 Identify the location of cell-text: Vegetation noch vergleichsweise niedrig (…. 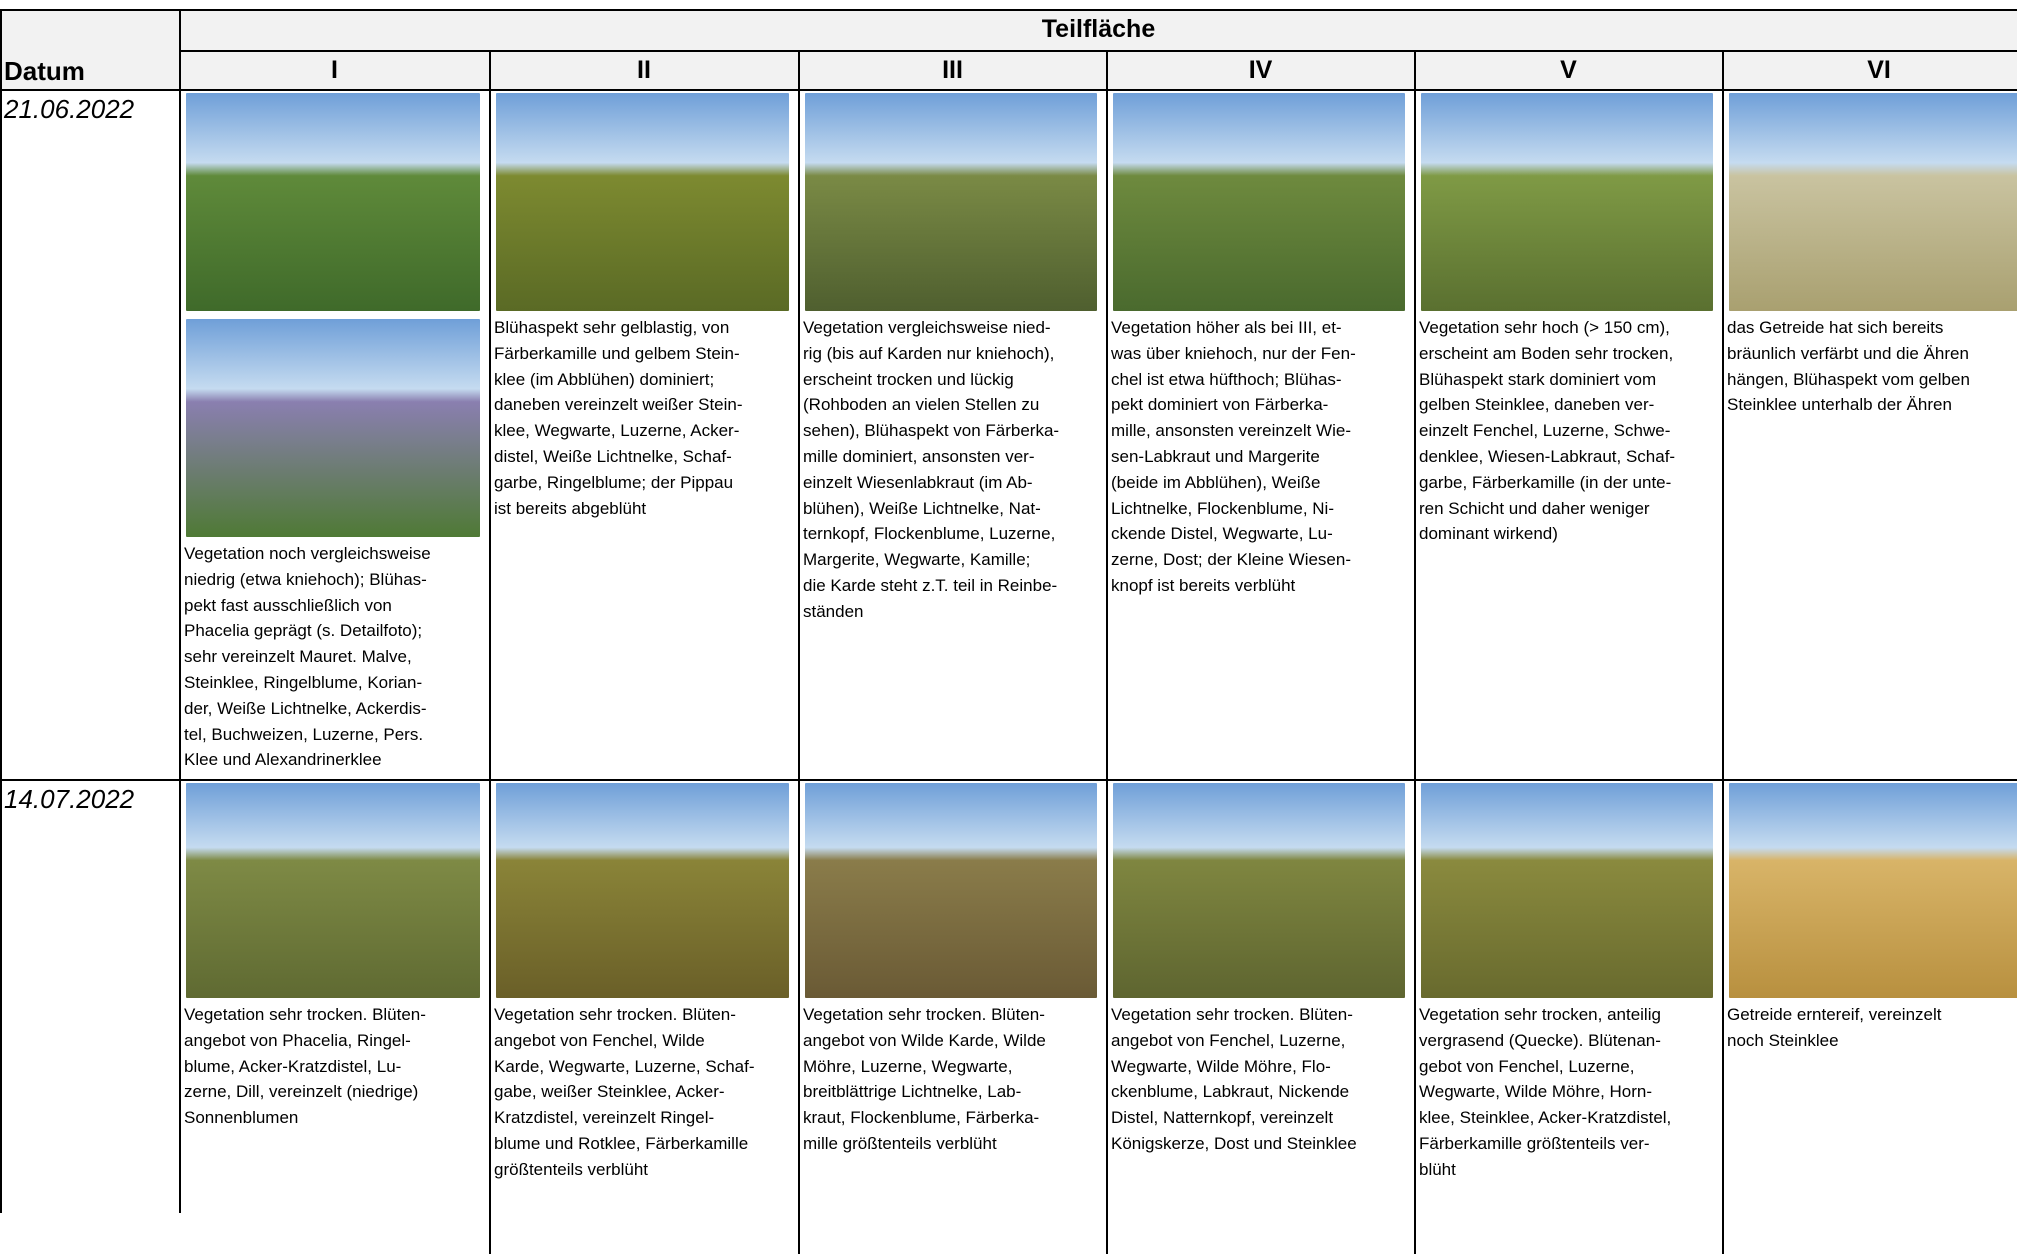
(307, 657).